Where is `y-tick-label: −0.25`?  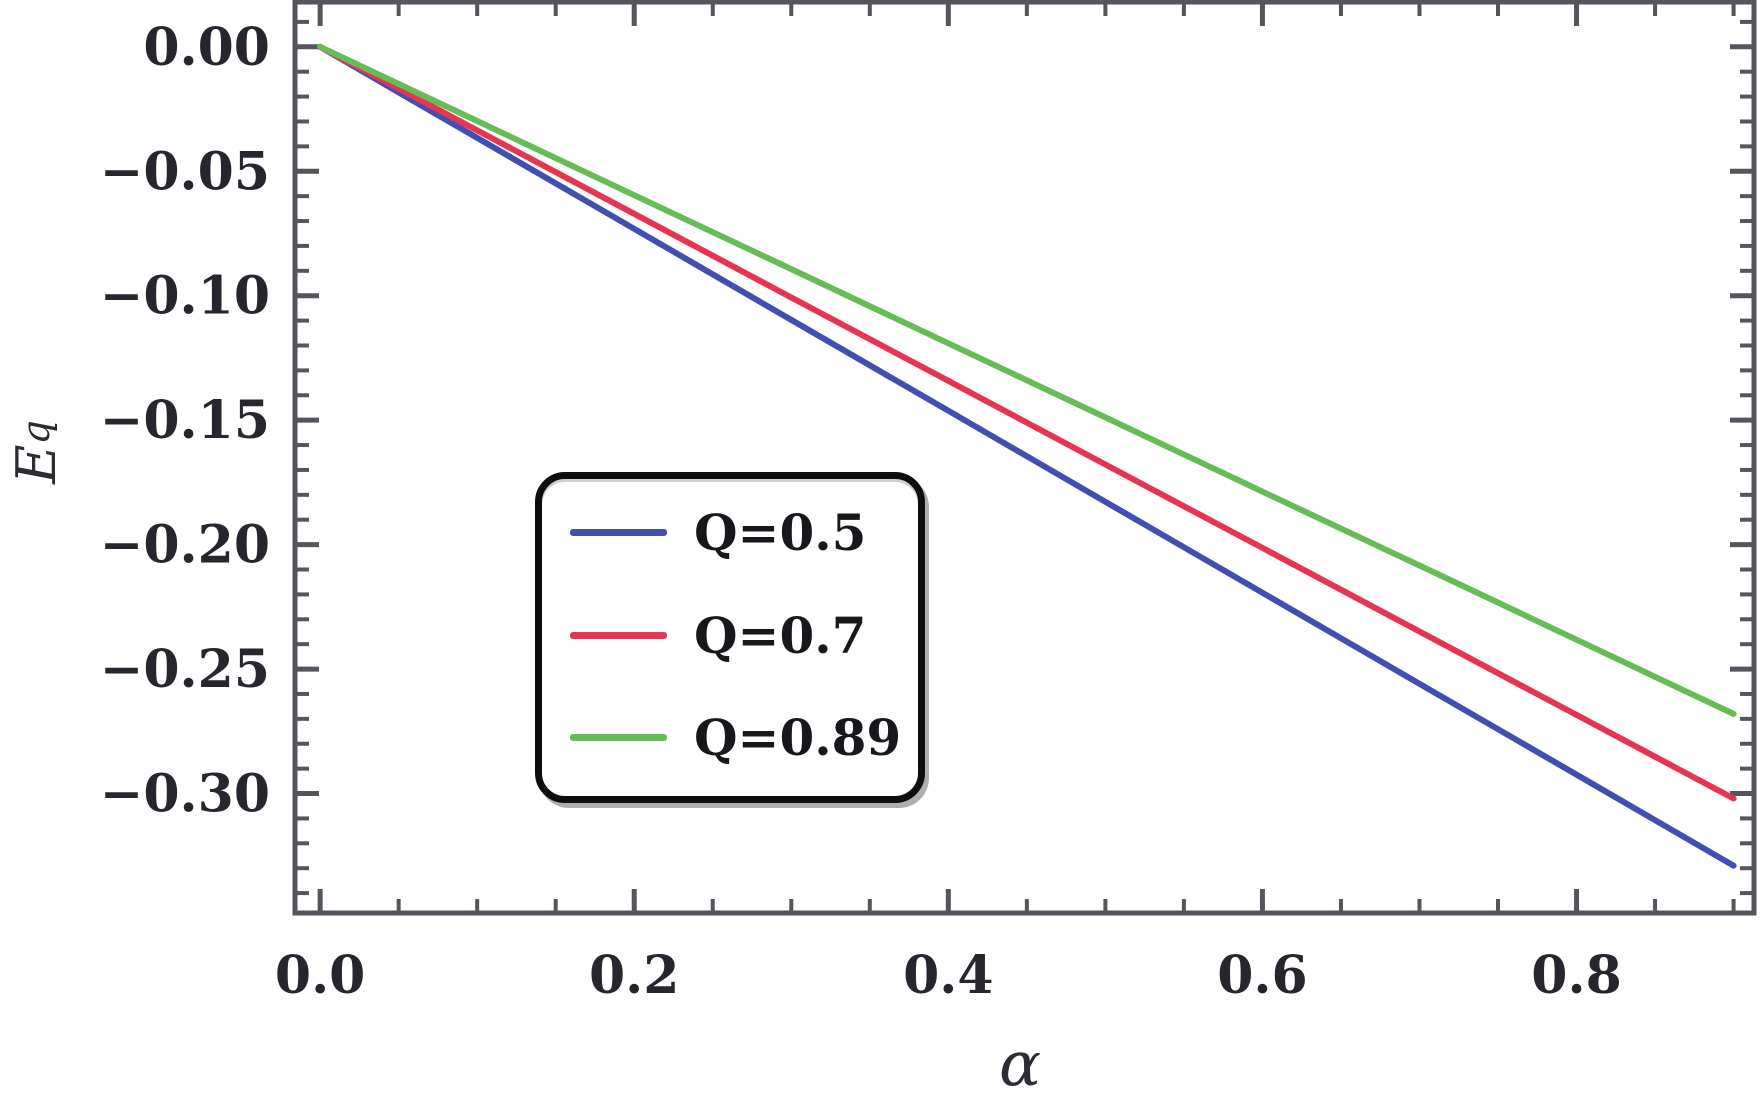
y-tick-label: −0.25 is located at coordinates (185, 669).